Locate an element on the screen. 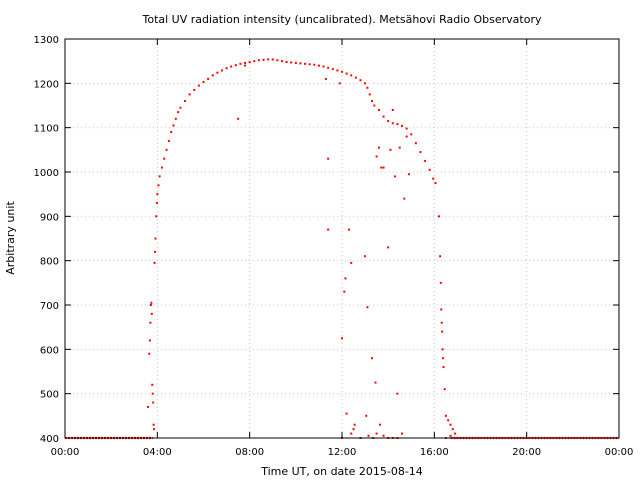  y-tick-label: 1000 is located at coordinates (46, 173).